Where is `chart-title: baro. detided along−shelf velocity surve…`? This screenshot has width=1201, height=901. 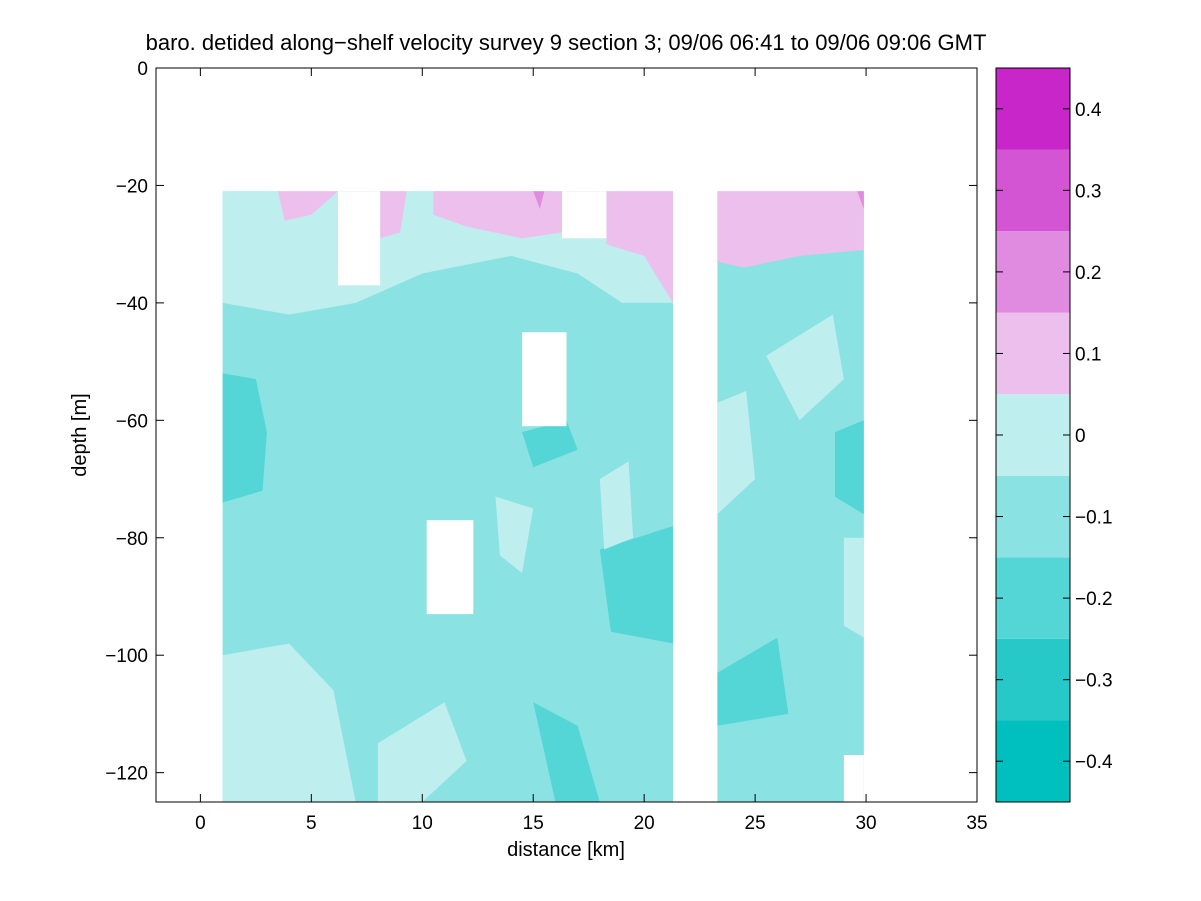
chart-title: baro. detided along−shelf velocity surve… is located at coordinates (566, 42).